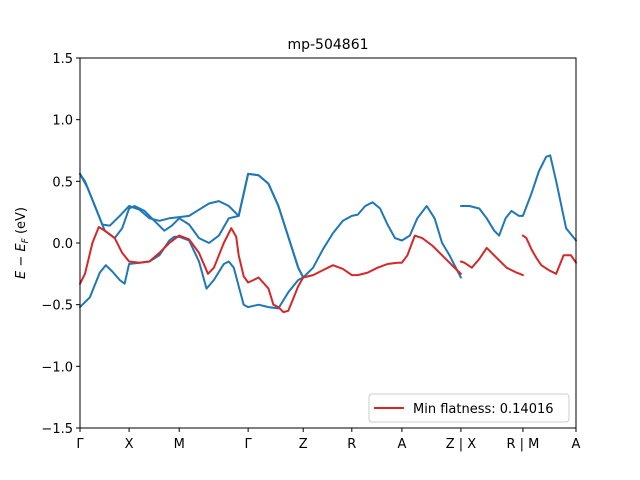  What do you see at coordinates (461, 444) in the screenshot?
I see `x-tick-label: Z | X` at bounding box center [461, 444].